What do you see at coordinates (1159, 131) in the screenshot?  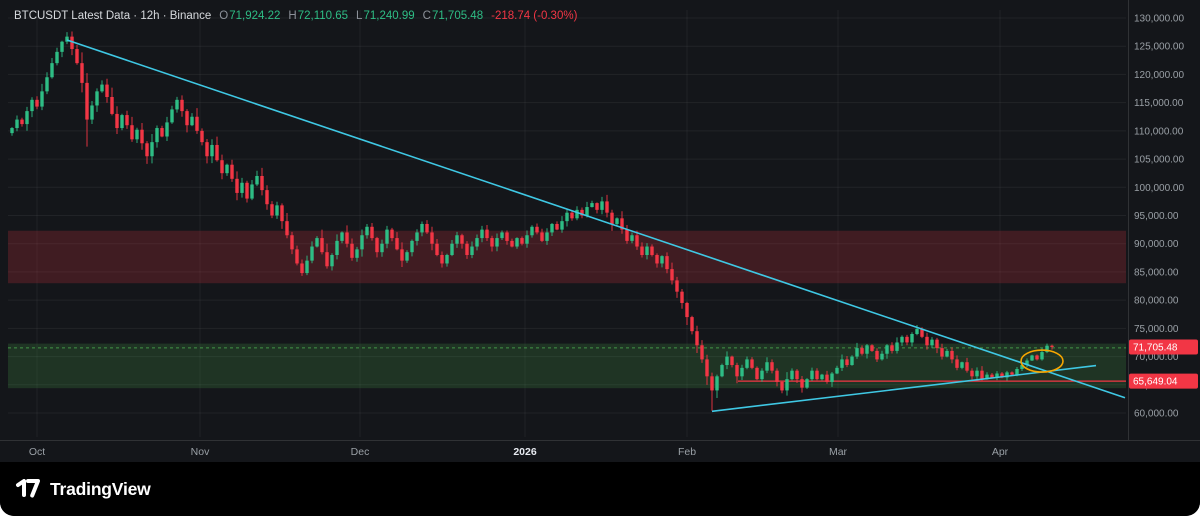 I see `price-axis-label: 110,000.00` at bounding box center [1159, 131].